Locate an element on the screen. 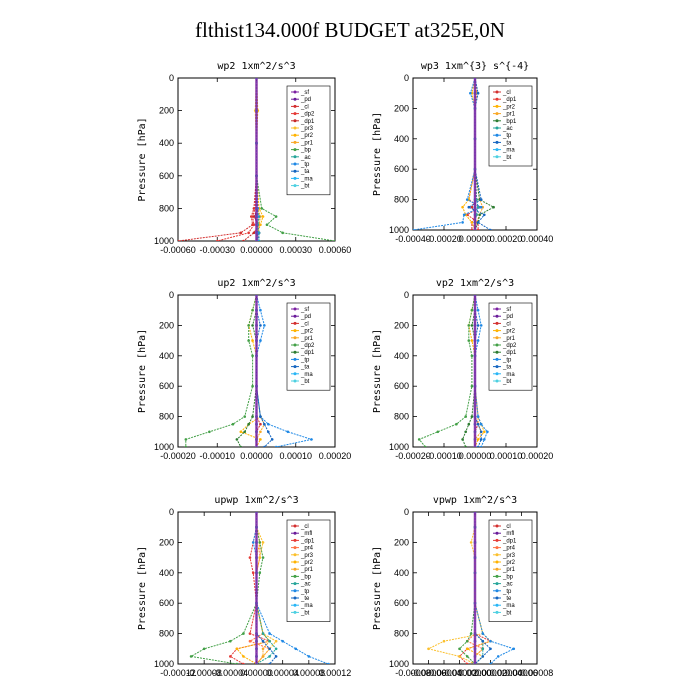  x-tick-label: -0.00012 is located at coordinates (178, 673).